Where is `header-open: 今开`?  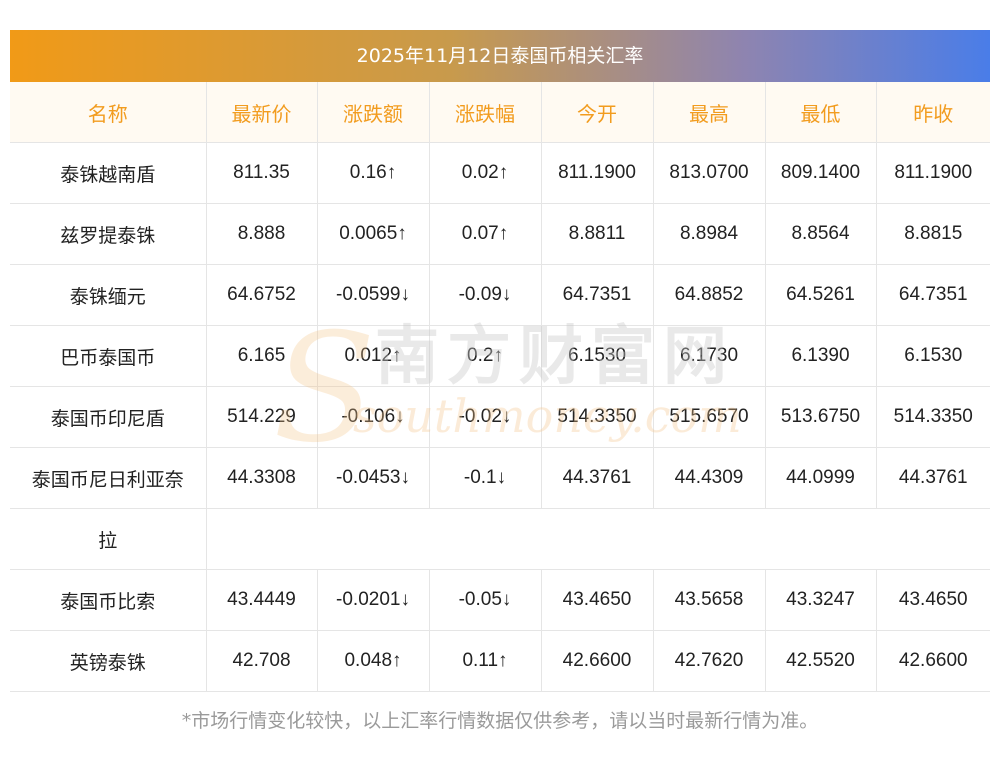 header-open: 今开 is located at coordinates (597, 112).